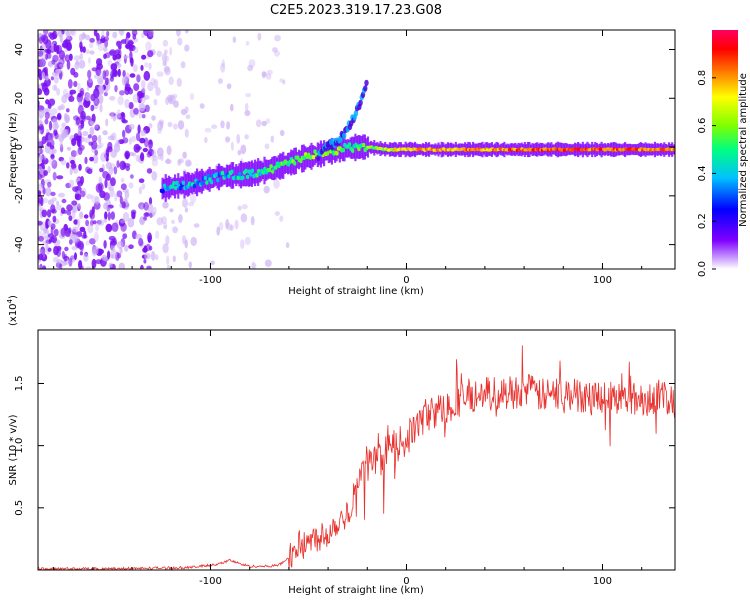  What do you see at coordinates (19, 98) in the screenshot?
I see `spectrogram-y-tick-label: 20` at bounding box center [19, 98].